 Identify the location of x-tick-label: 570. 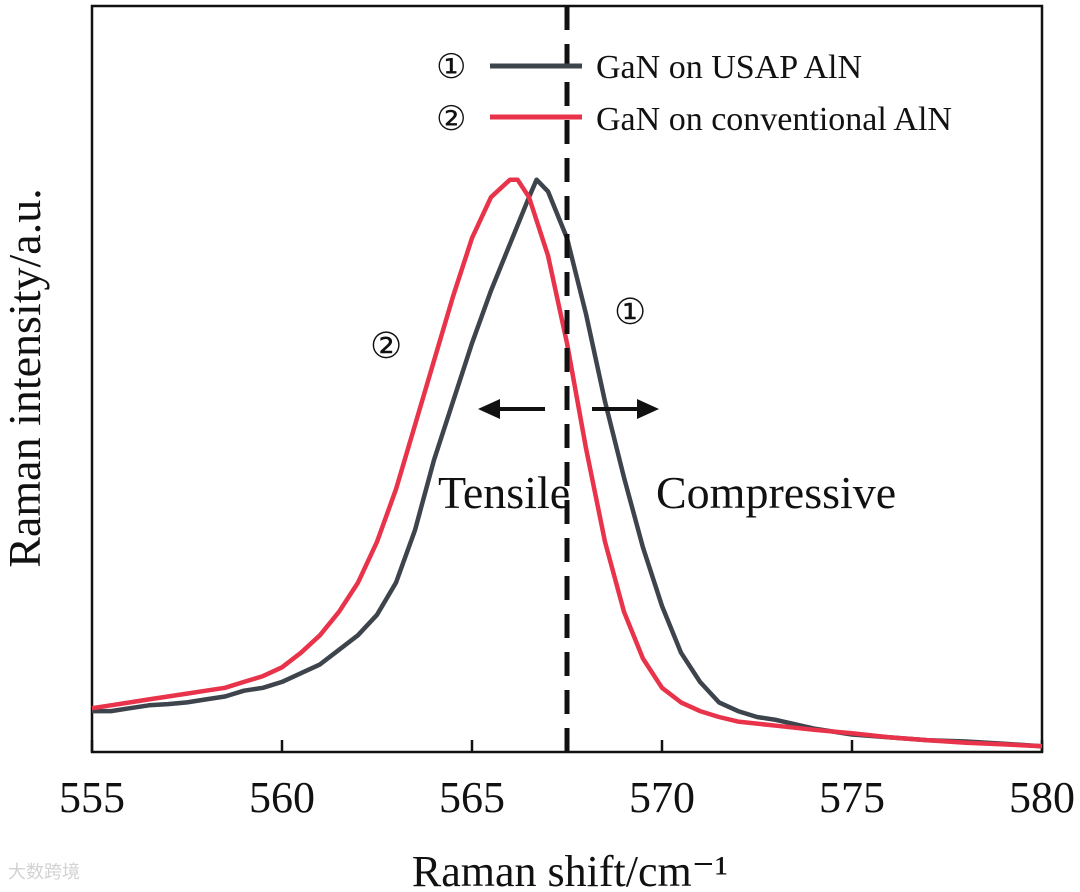
(662, 797).